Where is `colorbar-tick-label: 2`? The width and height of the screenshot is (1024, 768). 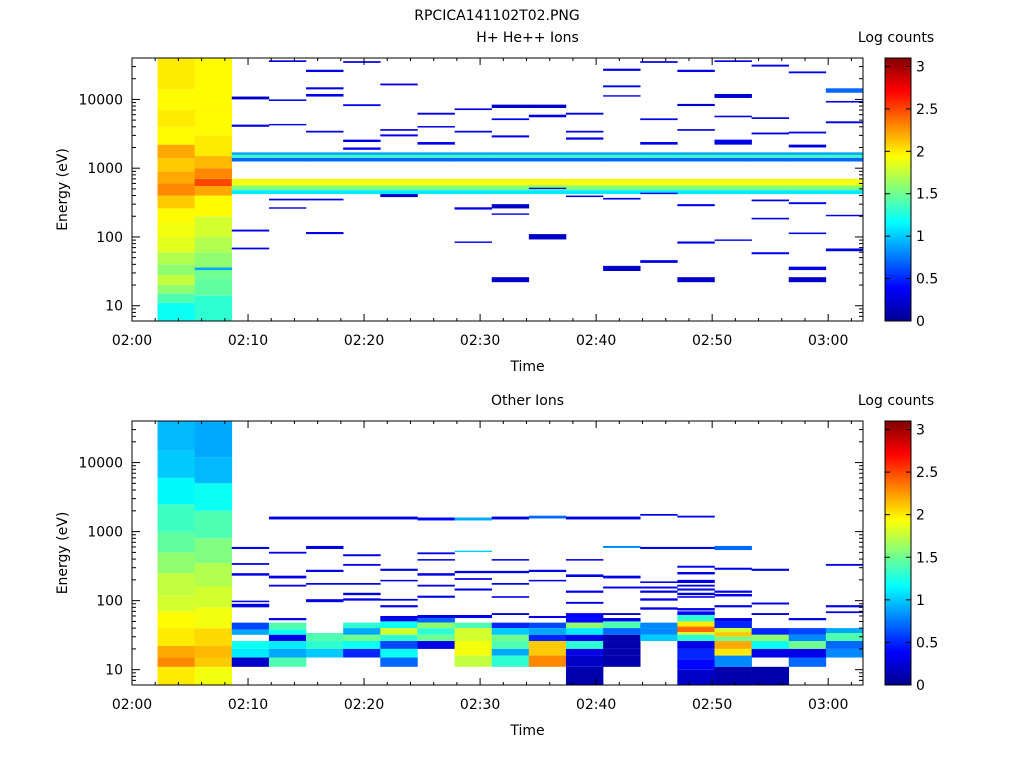
colorbar-tick-label: 2 is located at coordinates (920, 152).